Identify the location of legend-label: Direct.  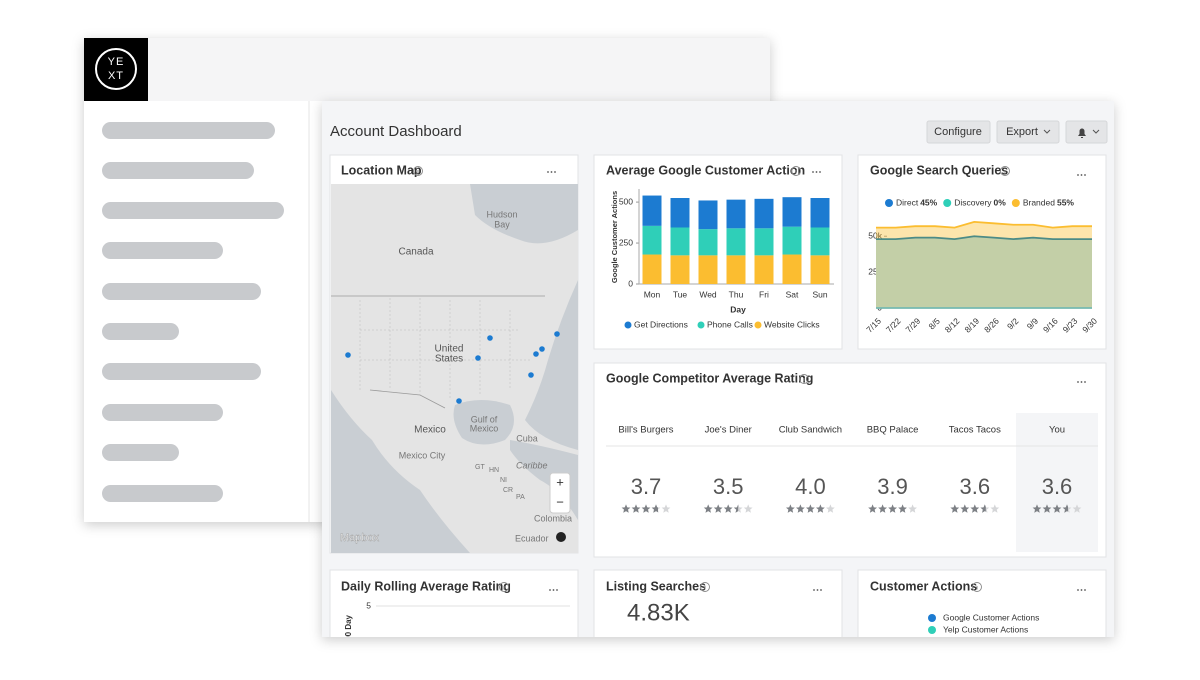
(907, 202).